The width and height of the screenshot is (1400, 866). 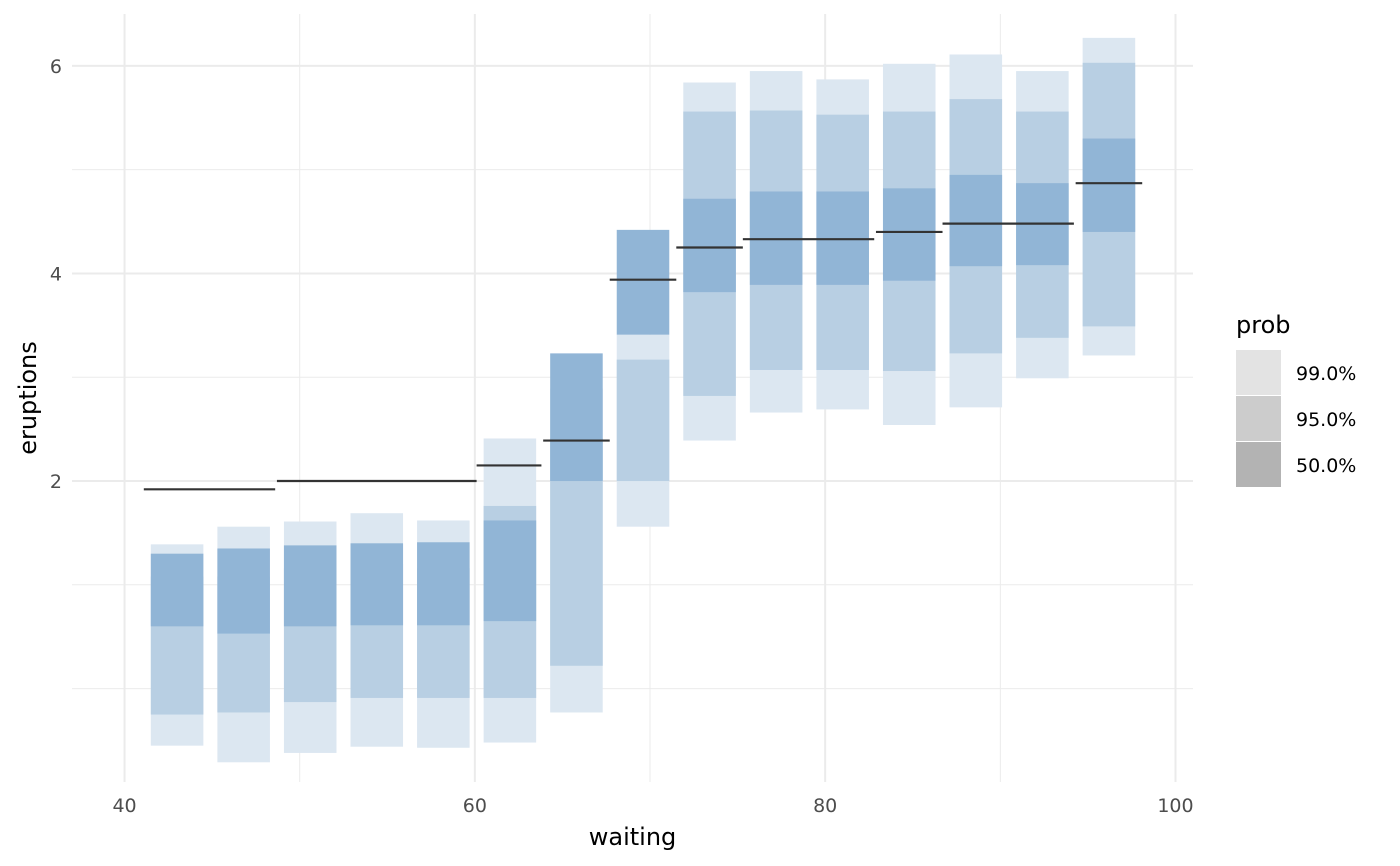 I want to click on y-tick-label: 4, so click(x=56, y=274).